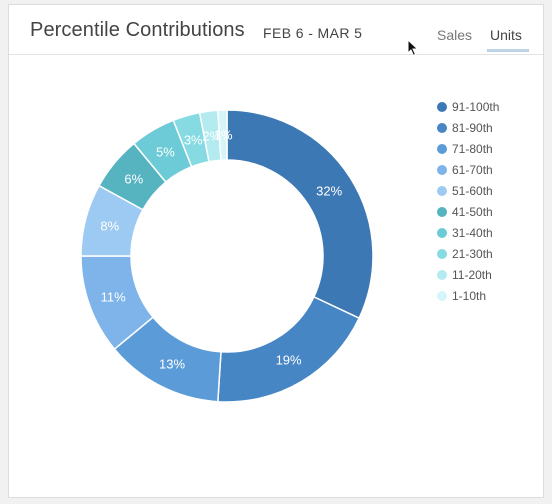  What do you see at coordinates (413, 48) in the screenshot?
I see `mouse-cursor-icon` at bounding box center [413, 48].